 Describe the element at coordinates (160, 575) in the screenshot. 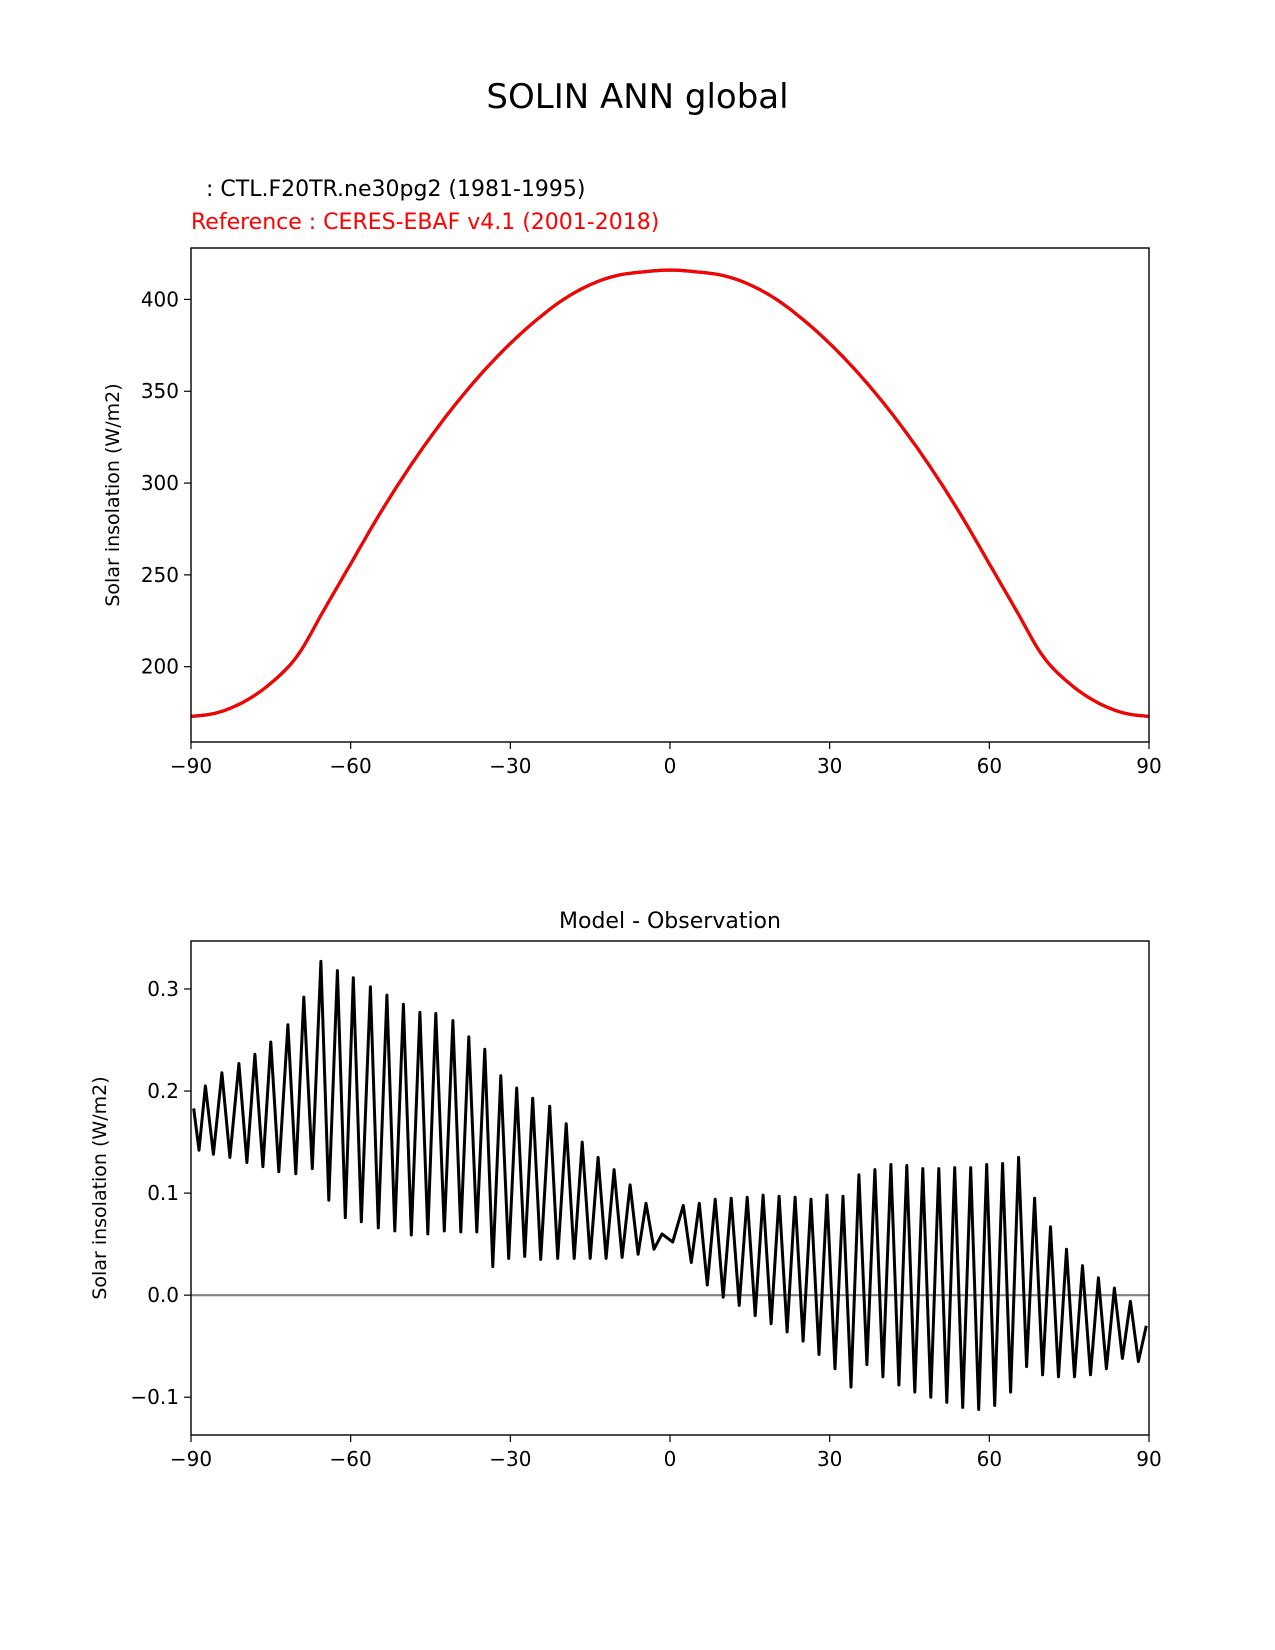

I see `top-ytick-label: 250` at that location.